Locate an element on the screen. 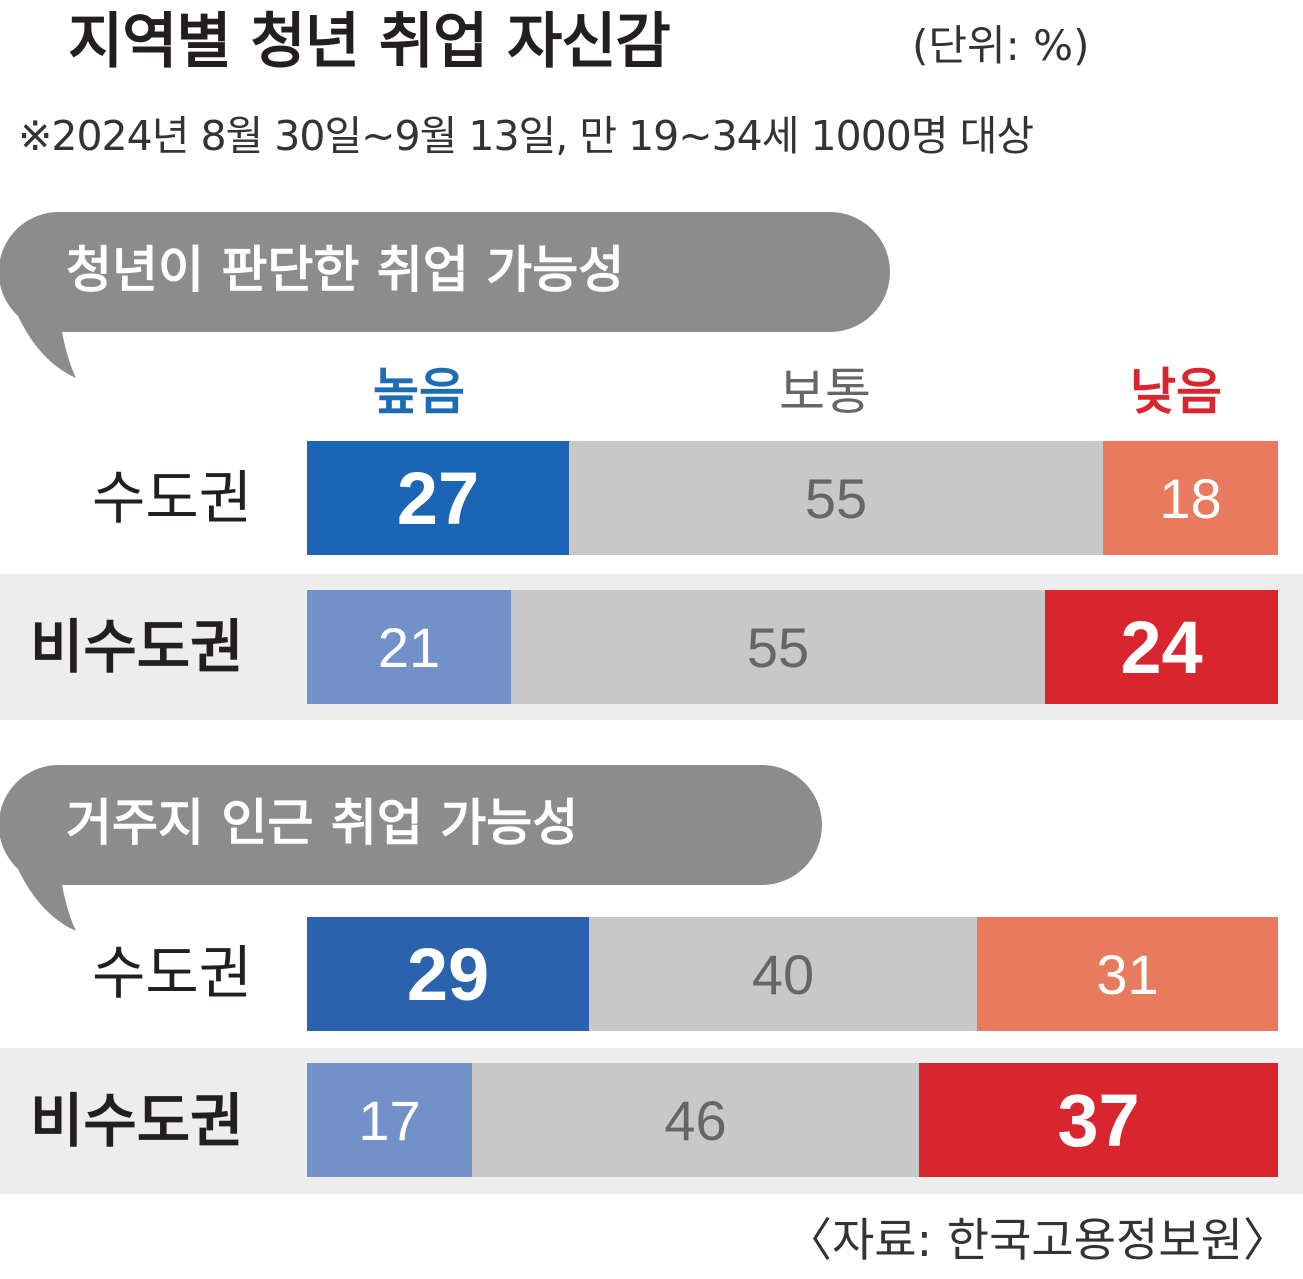 This screenshot has height=1279, width=1303. row-label-sudo-2: 수도권 is located at coordinates (172, 973).